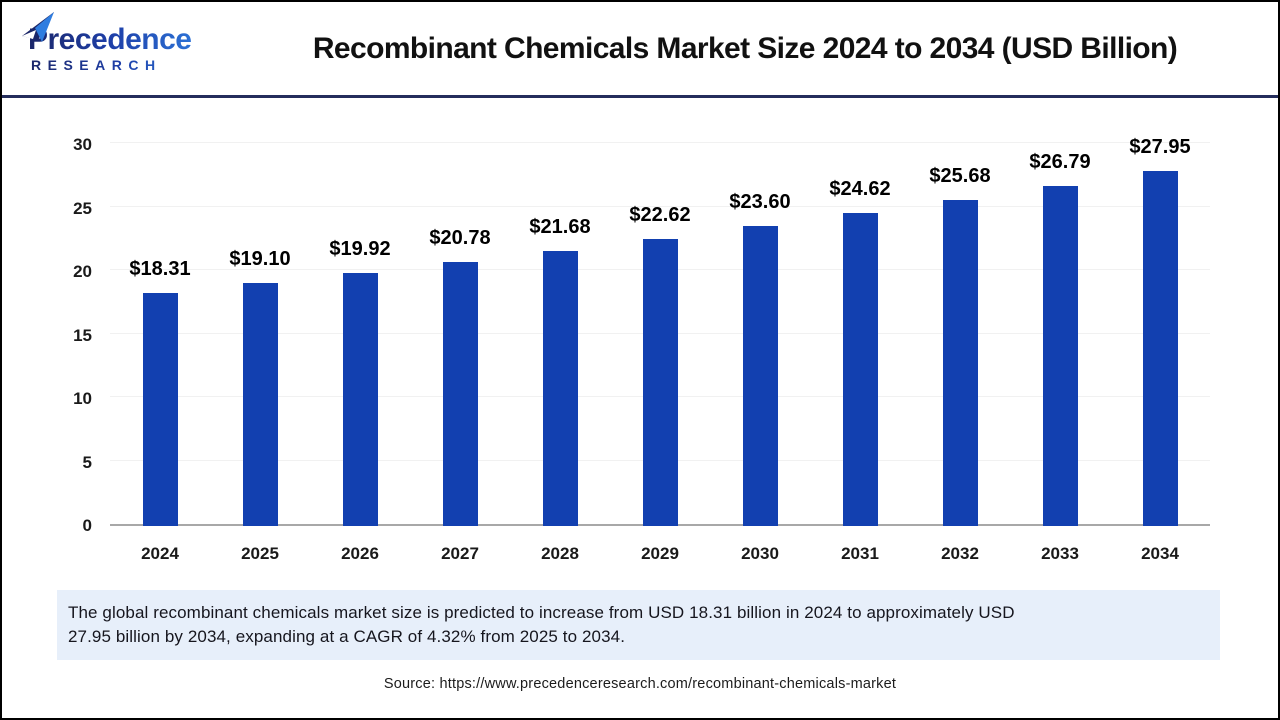 Image resolution: width=1280 pixels, height=720 pixels. I want to click on bar-column: $27.95, so click(1160, 331).